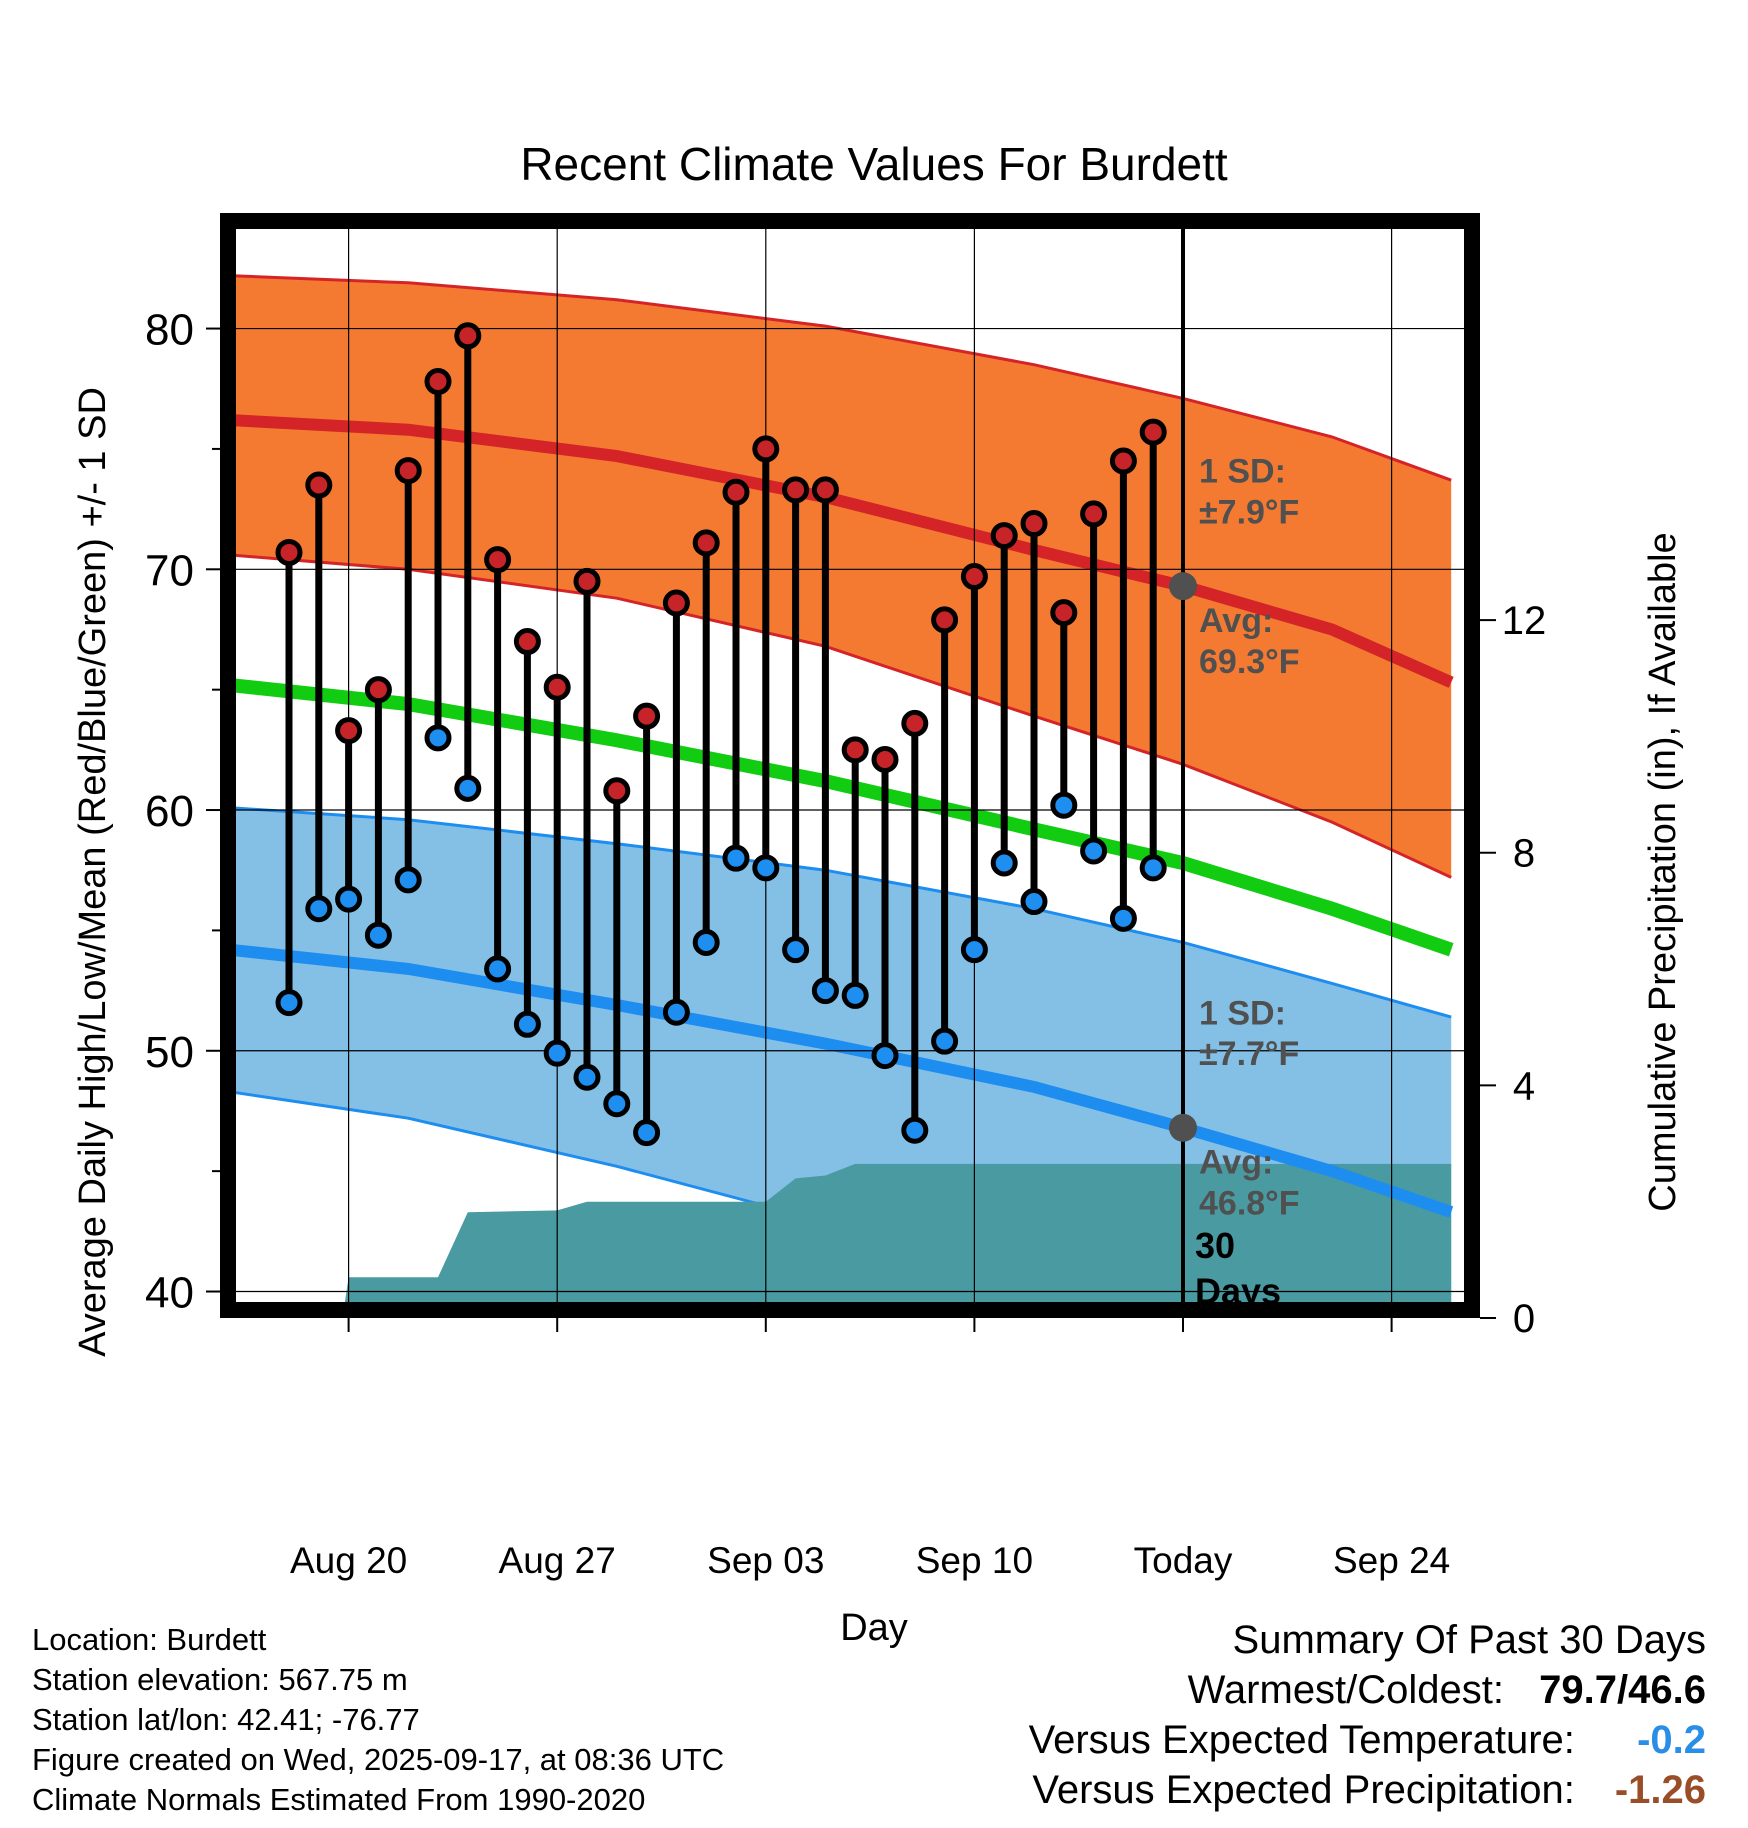  Describe the element at coordinates (1524, 1086) in the screenshot. I see `y2-tick-label: 4` at that location.